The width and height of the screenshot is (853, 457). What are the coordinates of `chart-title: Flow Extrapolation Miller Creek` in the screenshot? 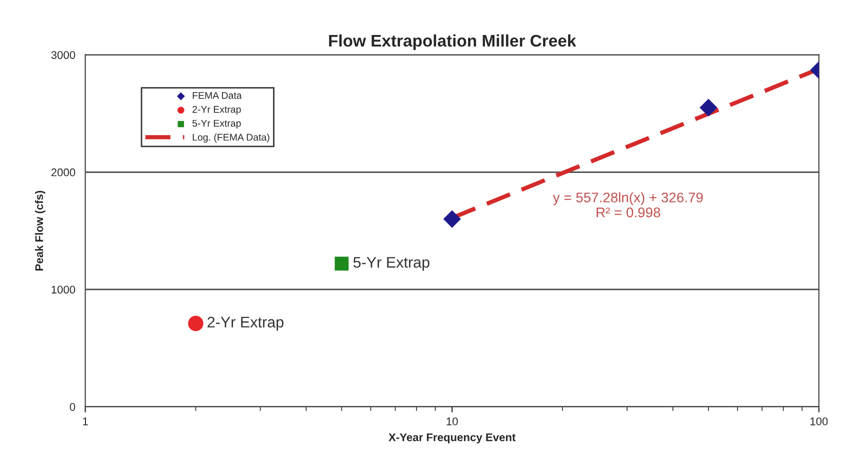 It's located at (452, 42).